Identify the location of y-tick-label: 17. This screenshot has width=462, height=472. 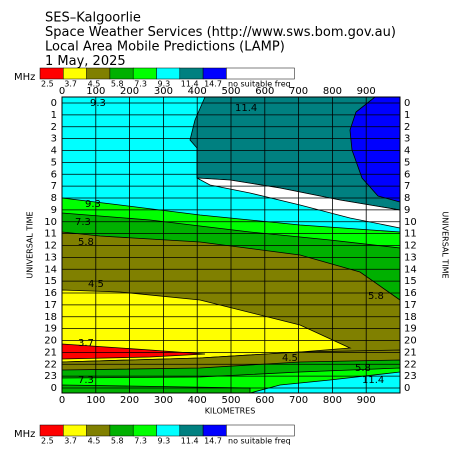
(410, 305).